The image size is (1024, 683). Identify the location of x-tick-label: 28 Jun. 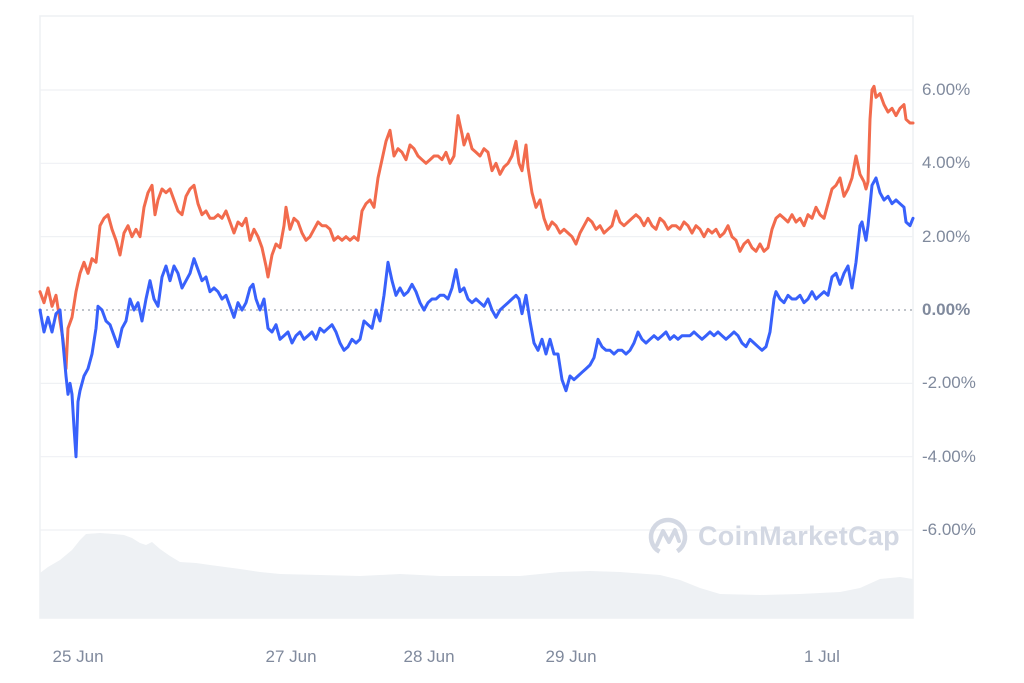
(429, 656).